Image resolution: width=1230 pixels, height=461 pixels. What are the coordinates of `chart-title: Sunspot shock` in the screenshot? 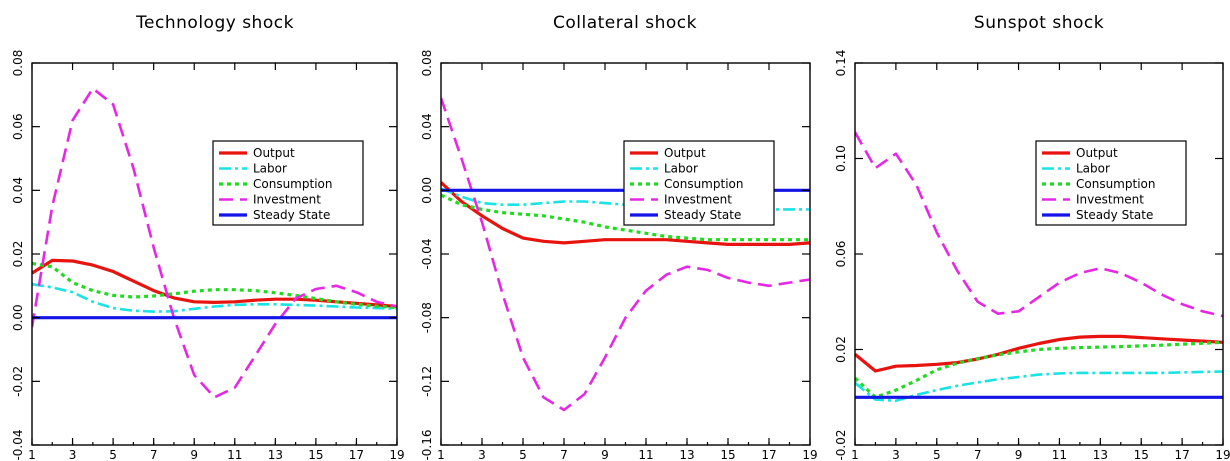 It's located at (1039, 23).